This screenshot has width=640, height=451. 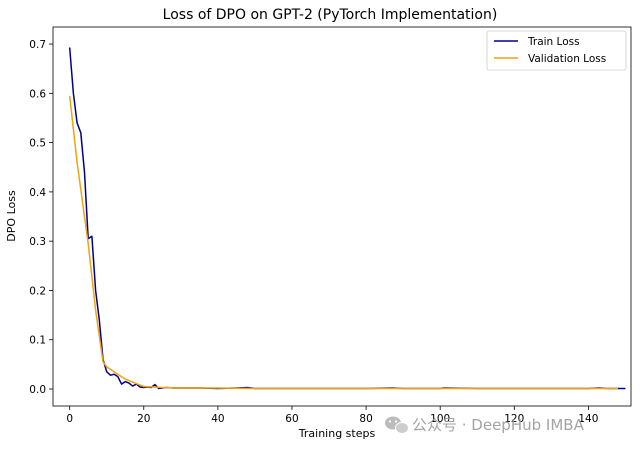 What do you see at coordinates (337, 433) in the screenshot?
I see `x-axis-label: Training steps` at bounding box center [337, 433].